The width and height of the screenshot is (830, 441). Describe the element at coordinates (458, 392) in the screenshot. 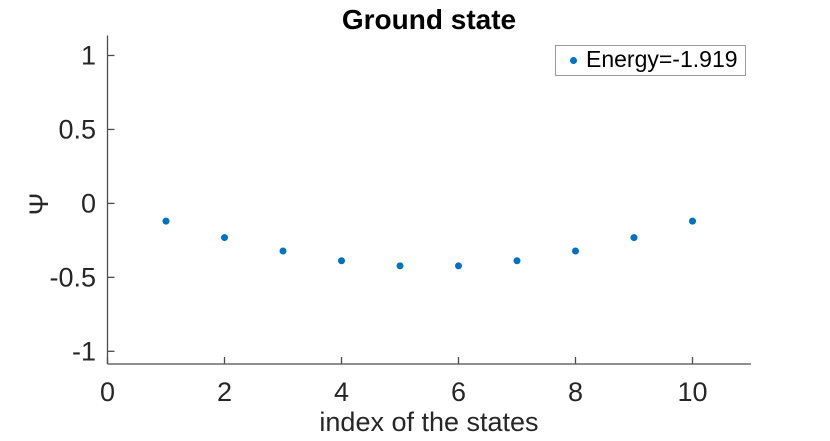

I see `x-tick-label: 6` at that location.